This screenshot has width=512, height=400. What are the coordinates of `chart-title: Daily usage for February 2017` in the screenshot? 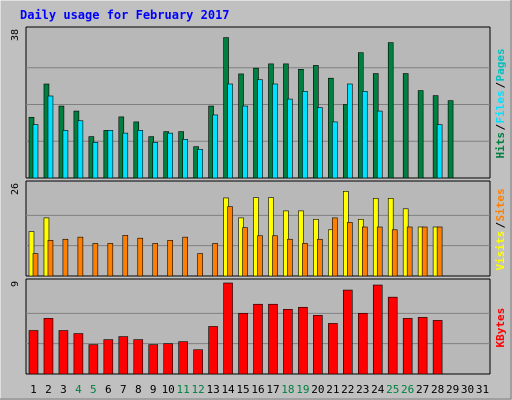 It's located at (125, 15).